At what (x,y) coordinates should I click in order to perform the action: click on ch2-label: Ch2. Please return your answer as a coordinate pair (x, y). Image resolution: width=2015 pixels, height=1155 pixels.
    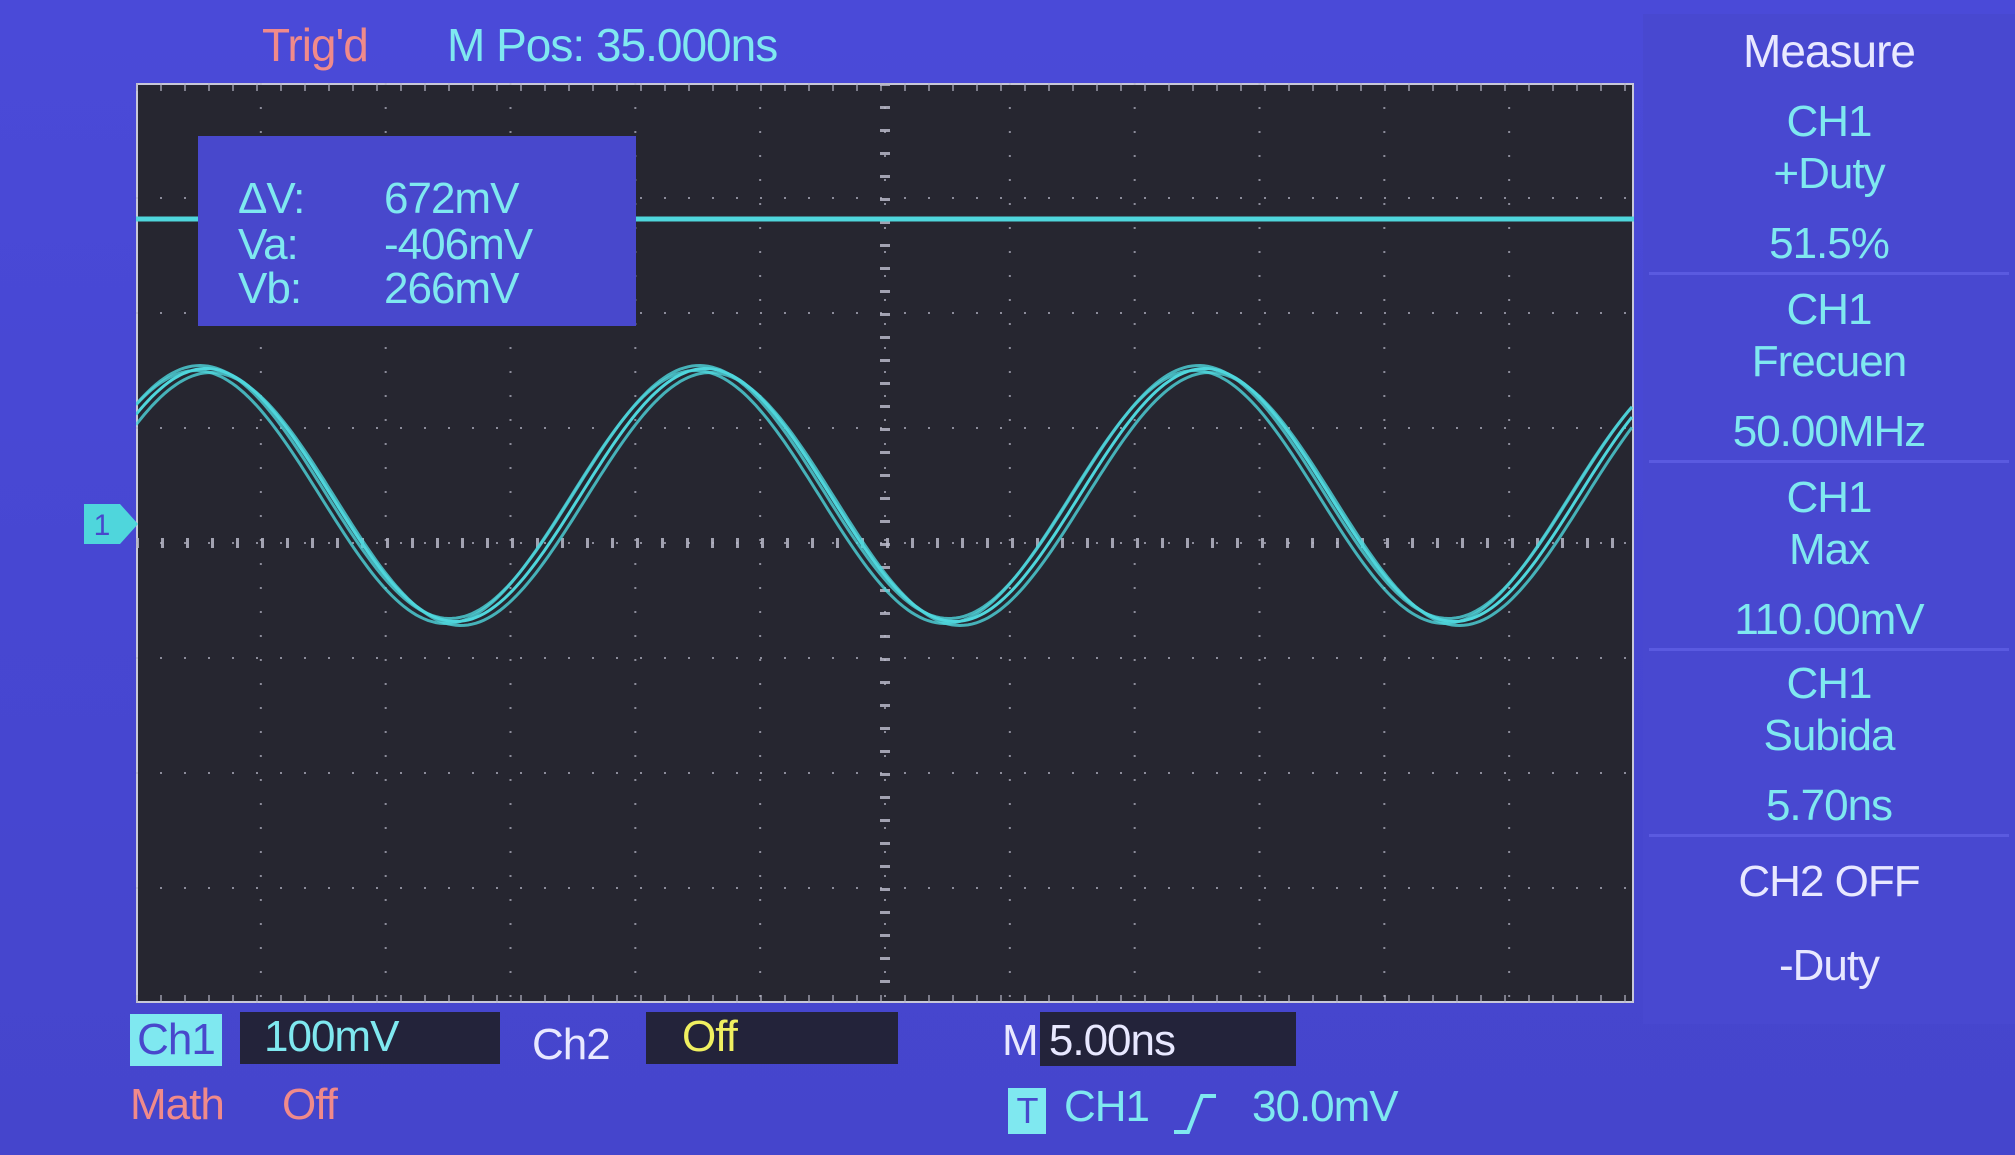
    Looking at the image, I should click on (571, 1044).